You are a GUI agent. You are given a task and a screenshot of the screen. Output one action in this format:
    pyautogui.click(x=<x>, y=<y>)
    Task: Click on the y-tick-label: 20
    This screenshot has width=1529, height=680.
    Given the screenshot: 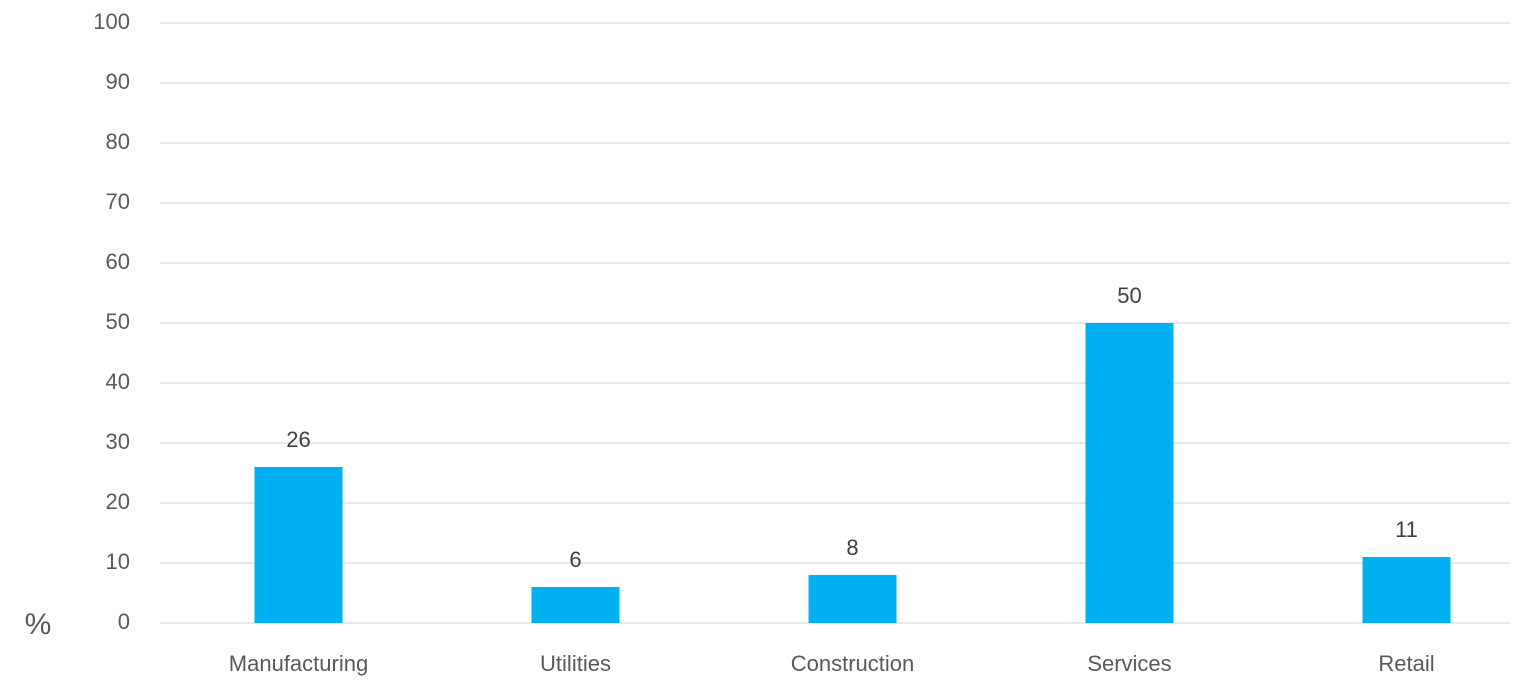 What is the action you would take?
    pyautogui.click(x=118, y=501)
    